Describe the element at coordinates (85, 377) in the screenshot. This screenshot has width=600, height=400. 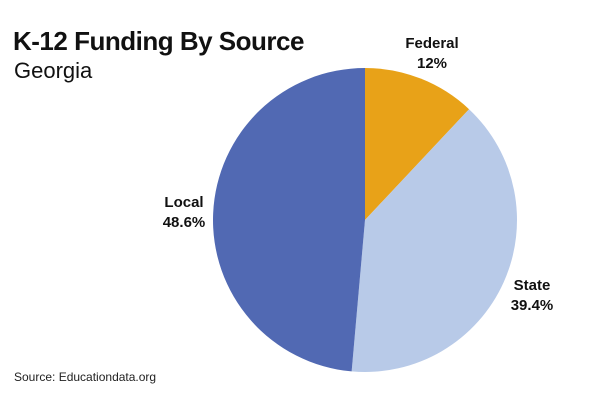
I see `source-note: Source: Educationdata.org` at that location.